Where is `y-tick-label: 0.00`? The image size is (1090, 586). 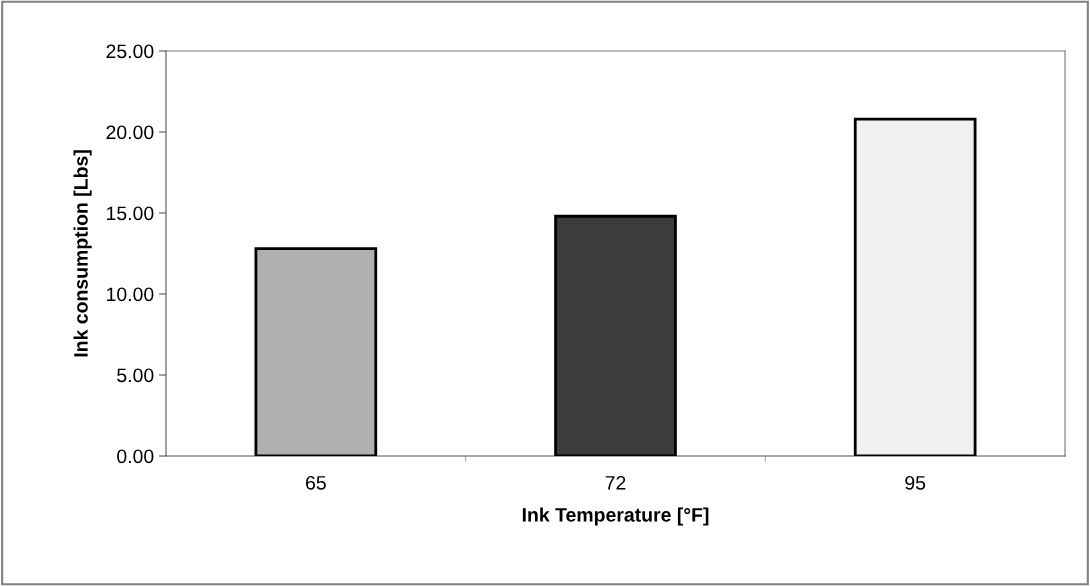
y-tick-label: 0.00 is located at coordinates (135, 456).